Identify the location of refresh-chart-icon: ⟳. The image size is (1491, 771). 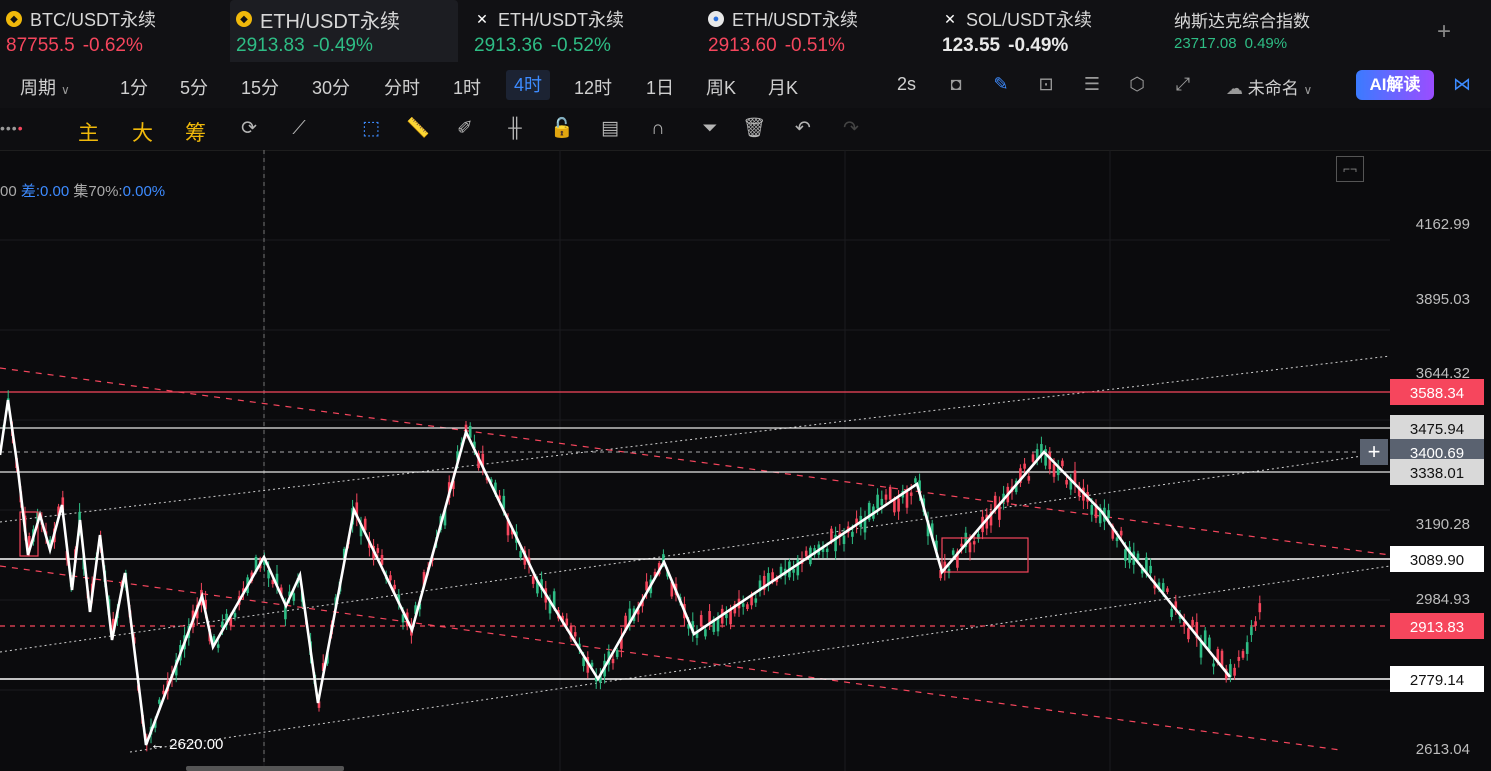
(249, 128).